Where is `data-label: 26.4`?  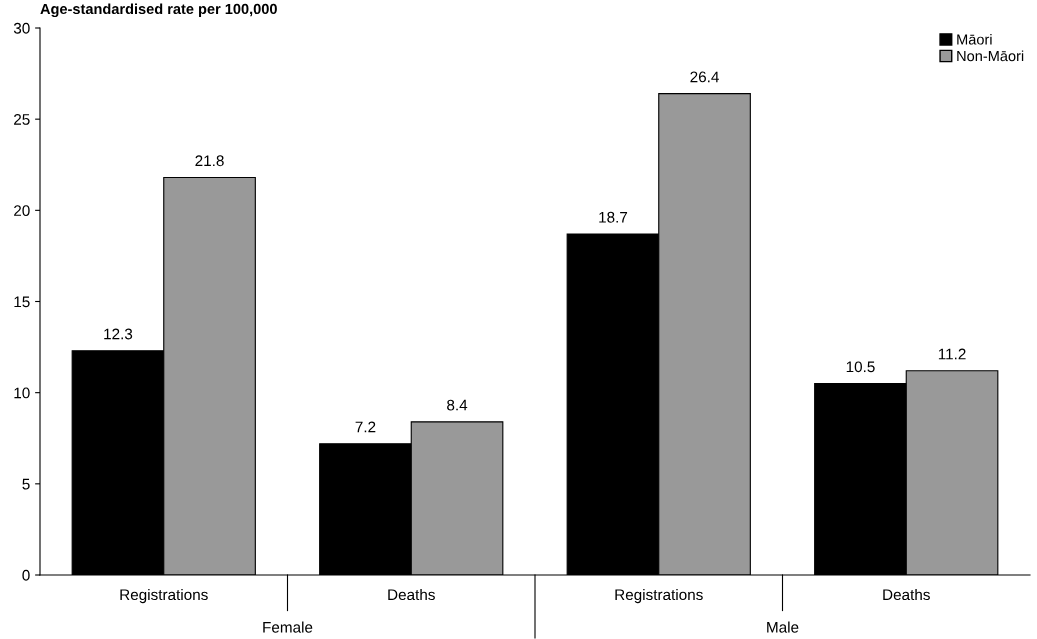
data-label: 26.4 is located at coordinates (704, 77).